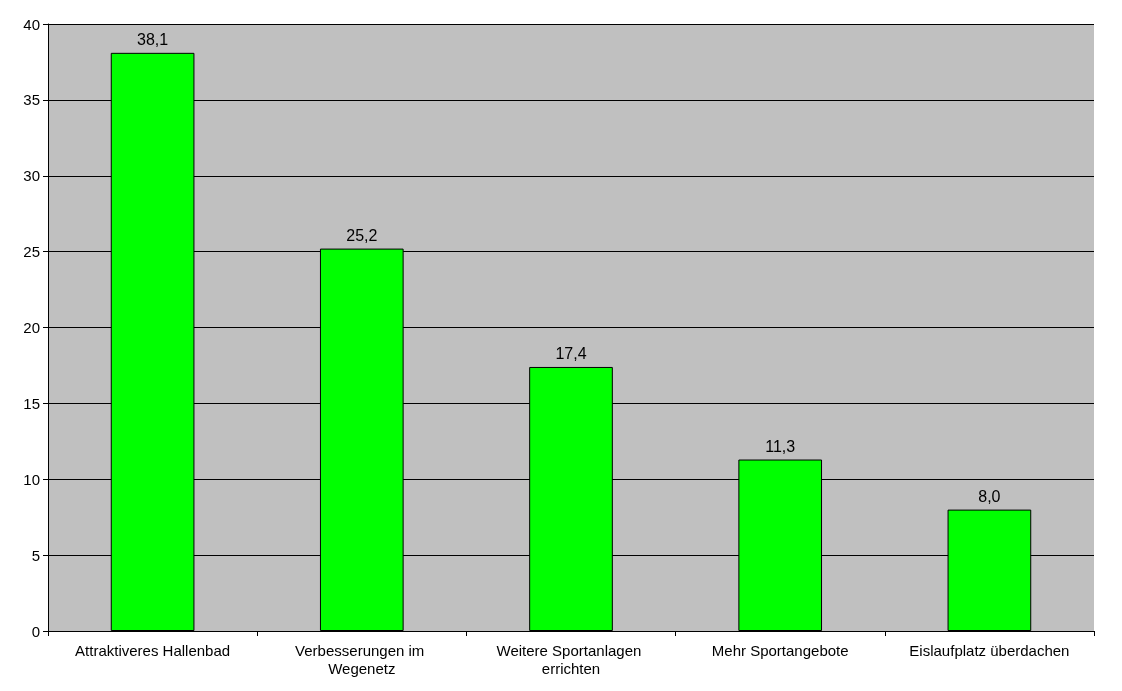  What do you see at coordinates (35, 555) in the screenshot?
I see `y-tick-label: 5` at bounding box center [35, 555].